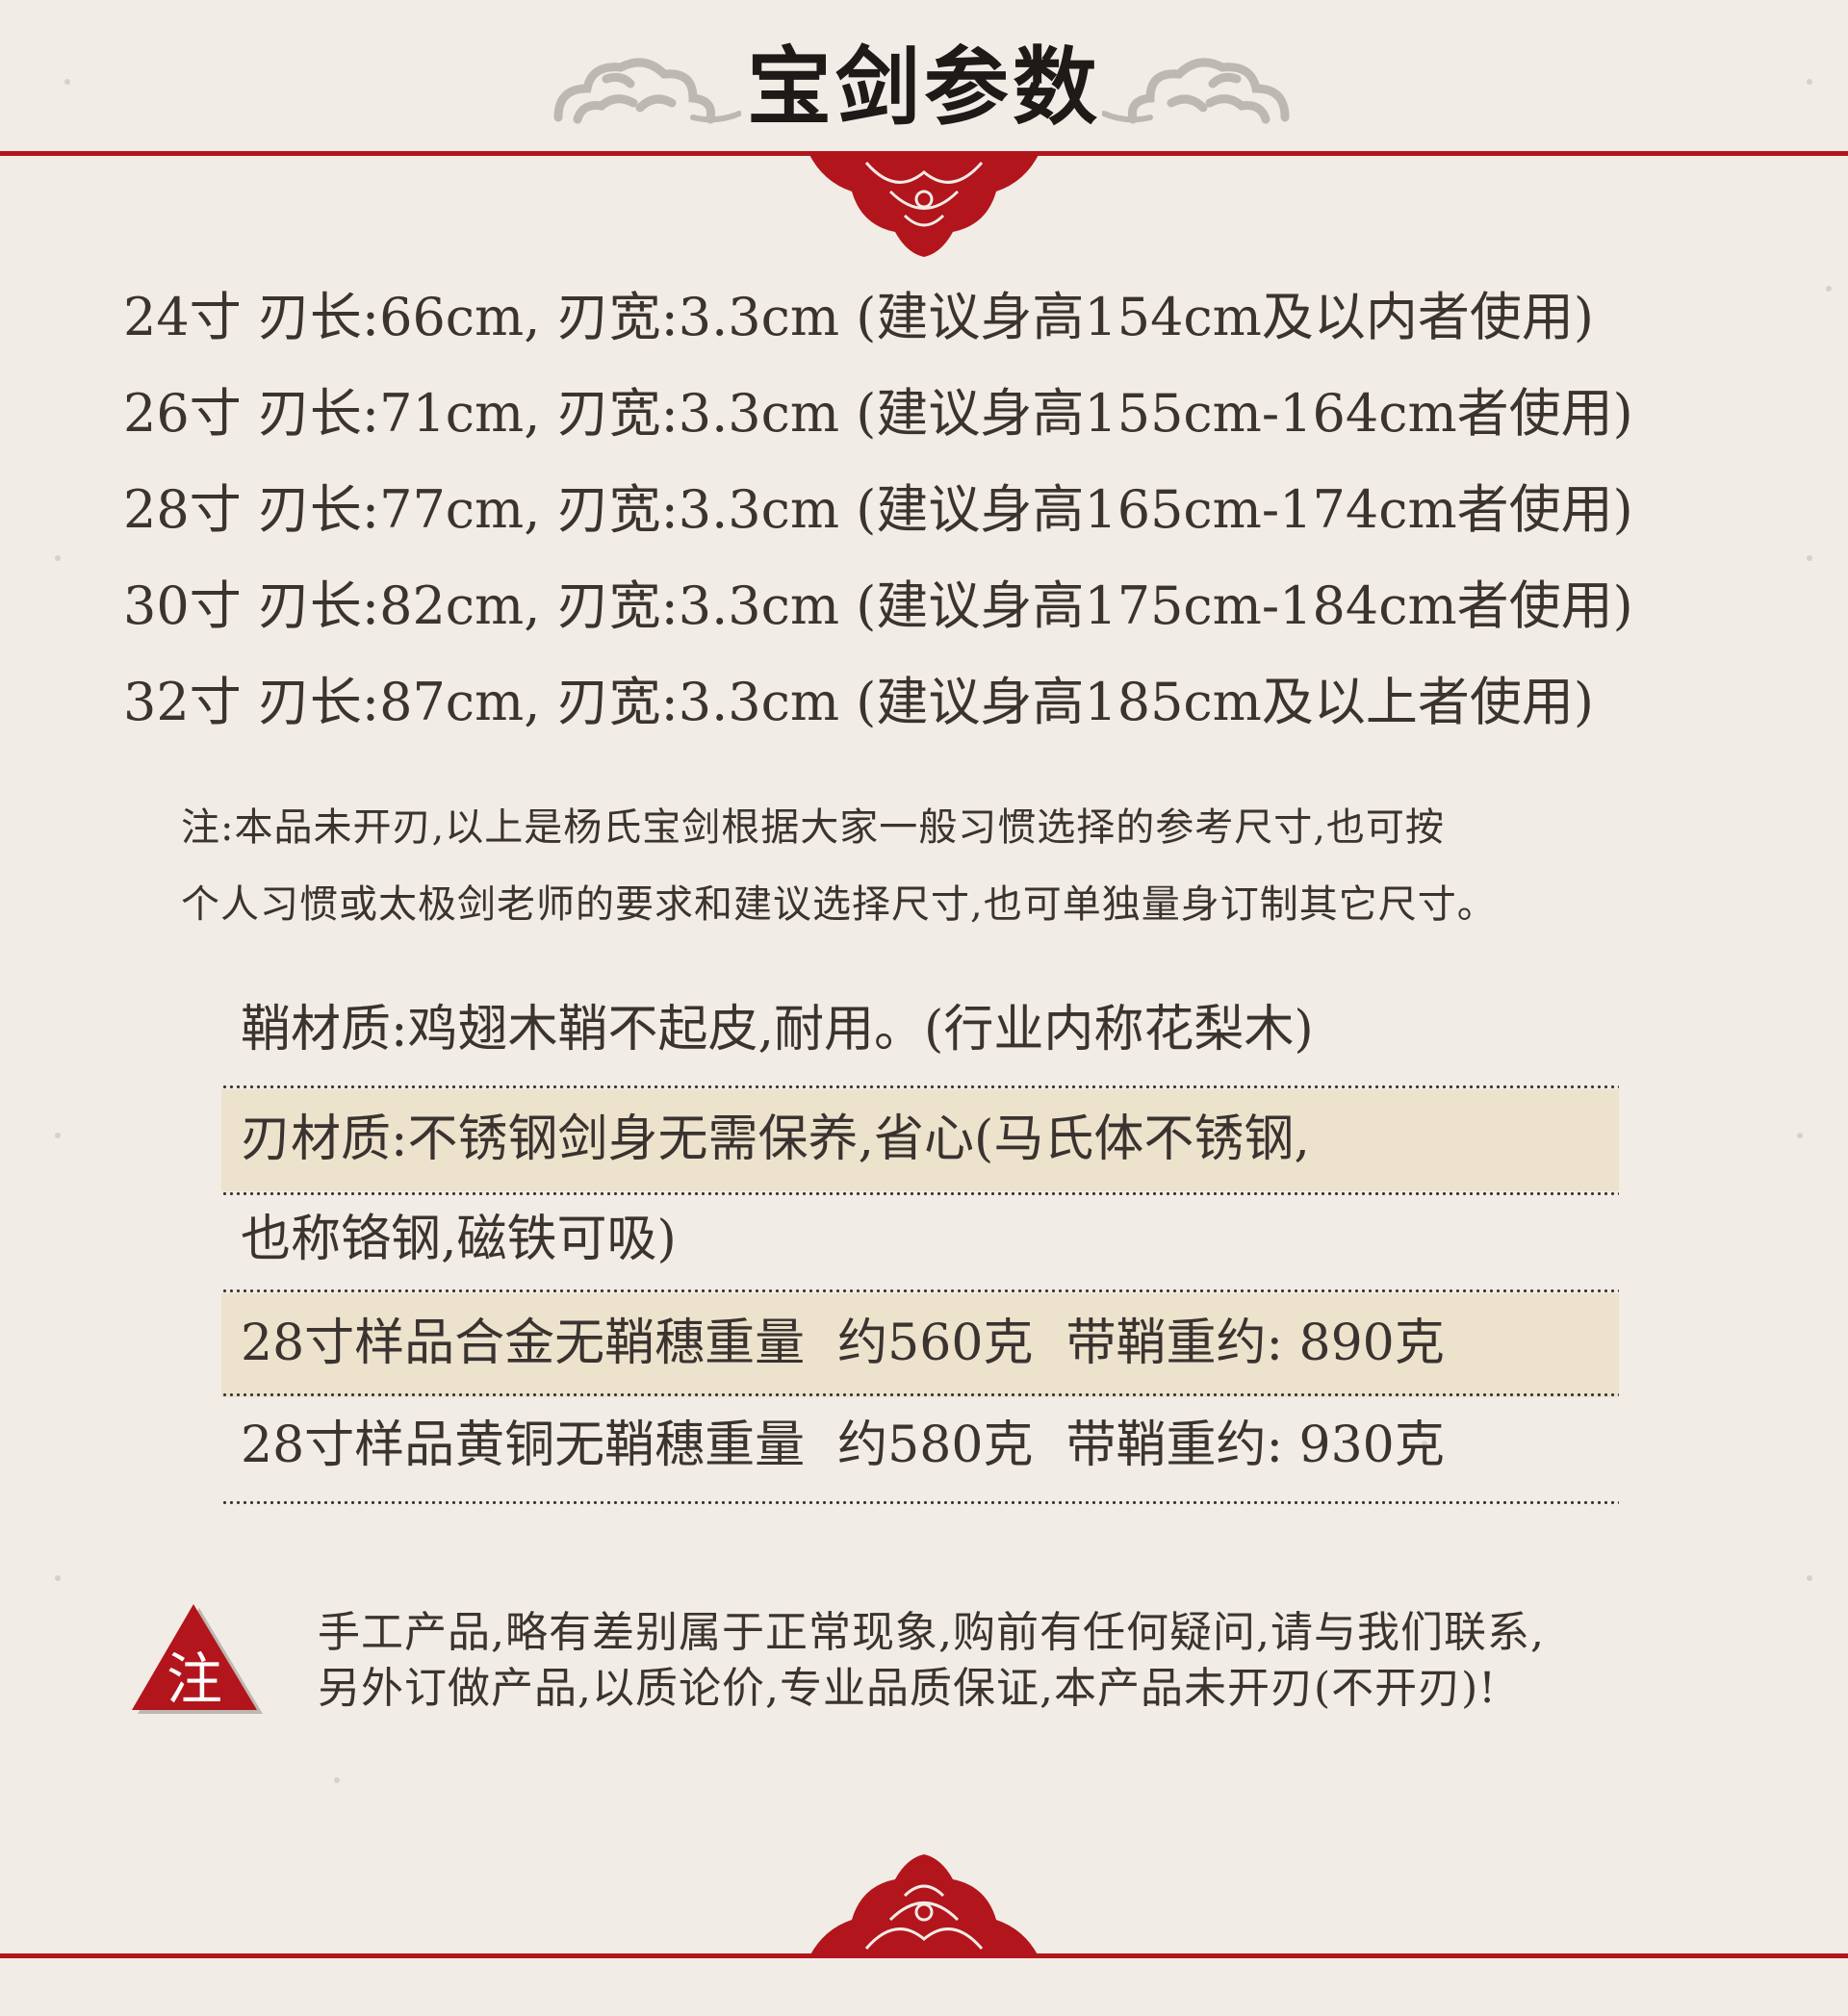  I want to click on spec-size: 26寸, so click(182, 413).